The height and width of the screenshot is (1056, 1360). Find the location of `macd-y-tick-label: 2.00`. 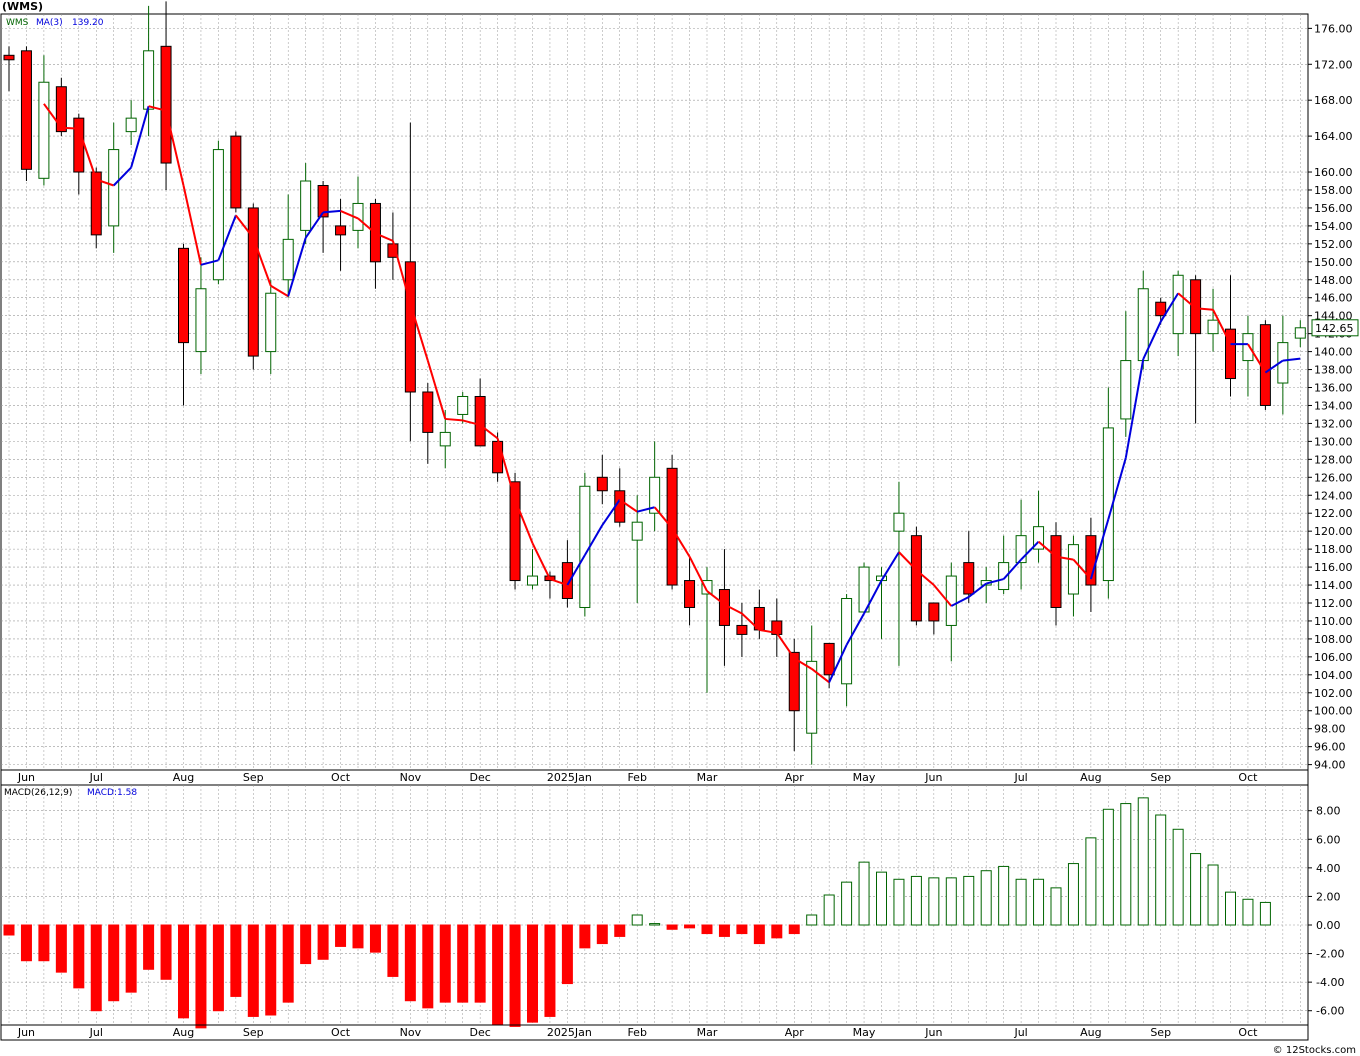

macd-y-tick-label: 2.00 is located at coordinates (1328, 896).